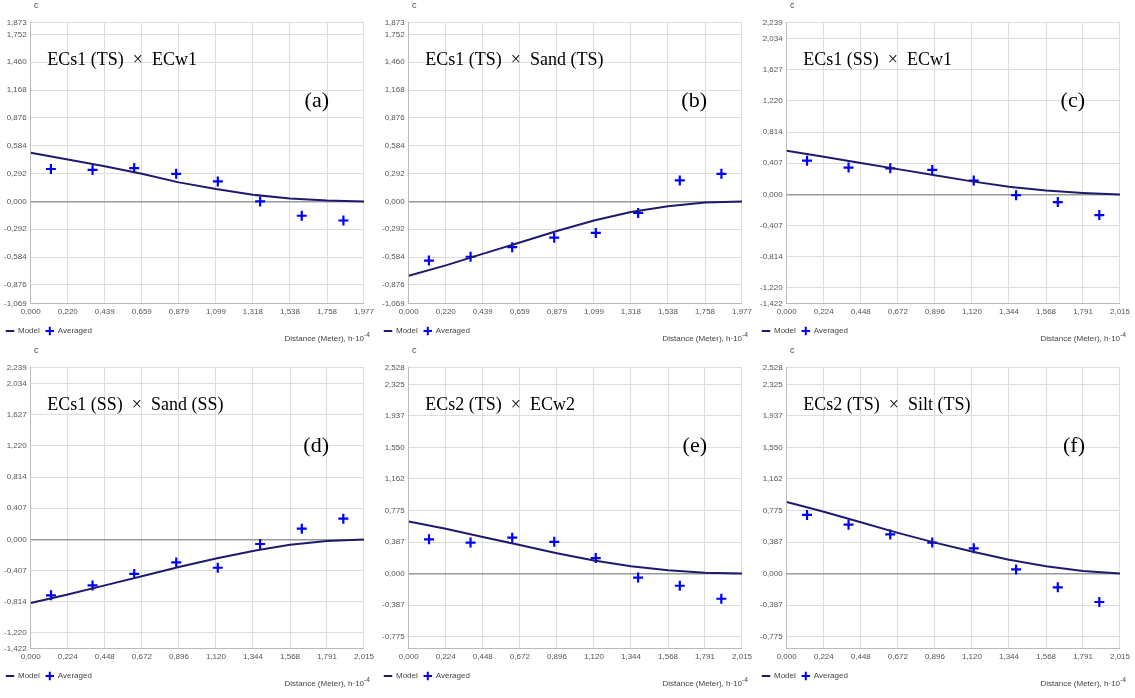  I want to click on y-tick-label: 0,775, so click(773, 510).